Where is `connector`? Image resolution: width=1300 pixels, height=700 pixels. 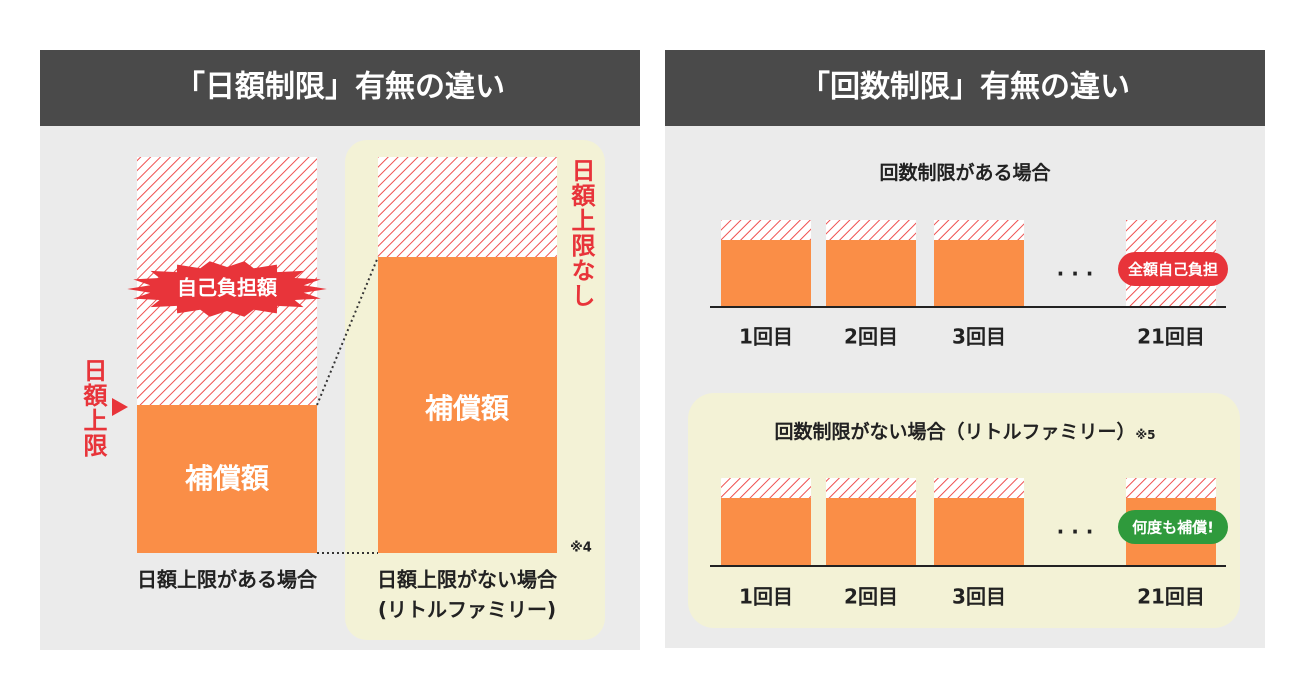 connector is located at coordinates (347, 331).